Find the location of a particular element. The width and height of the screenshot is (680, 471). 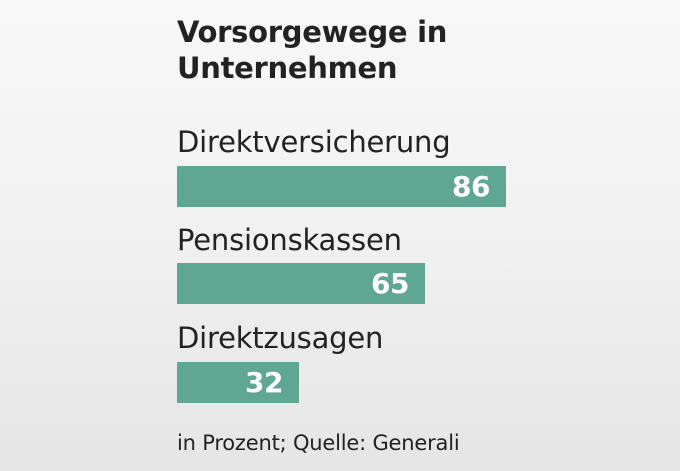

bar-value-direktversicherung: 86 is located at coordinates (471, 186).